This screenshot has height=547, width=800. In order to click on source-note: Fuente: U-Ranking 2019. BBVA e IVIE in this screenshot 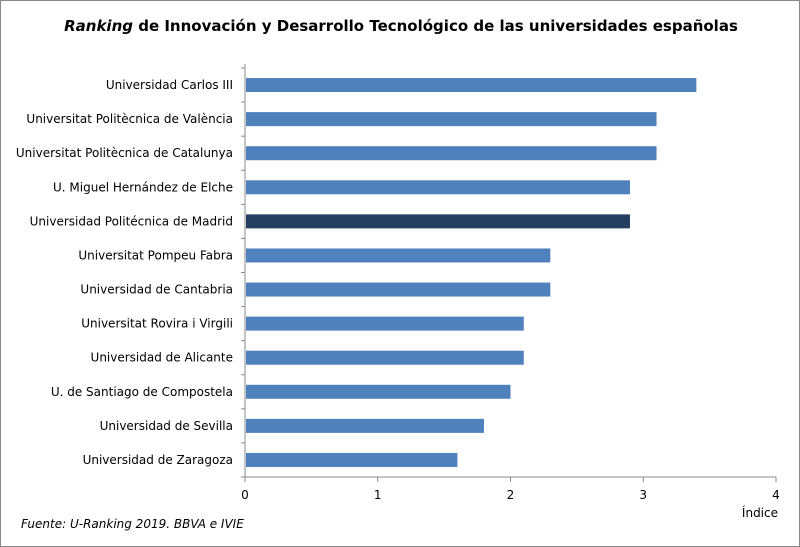, I will do `click(132, 524)`.